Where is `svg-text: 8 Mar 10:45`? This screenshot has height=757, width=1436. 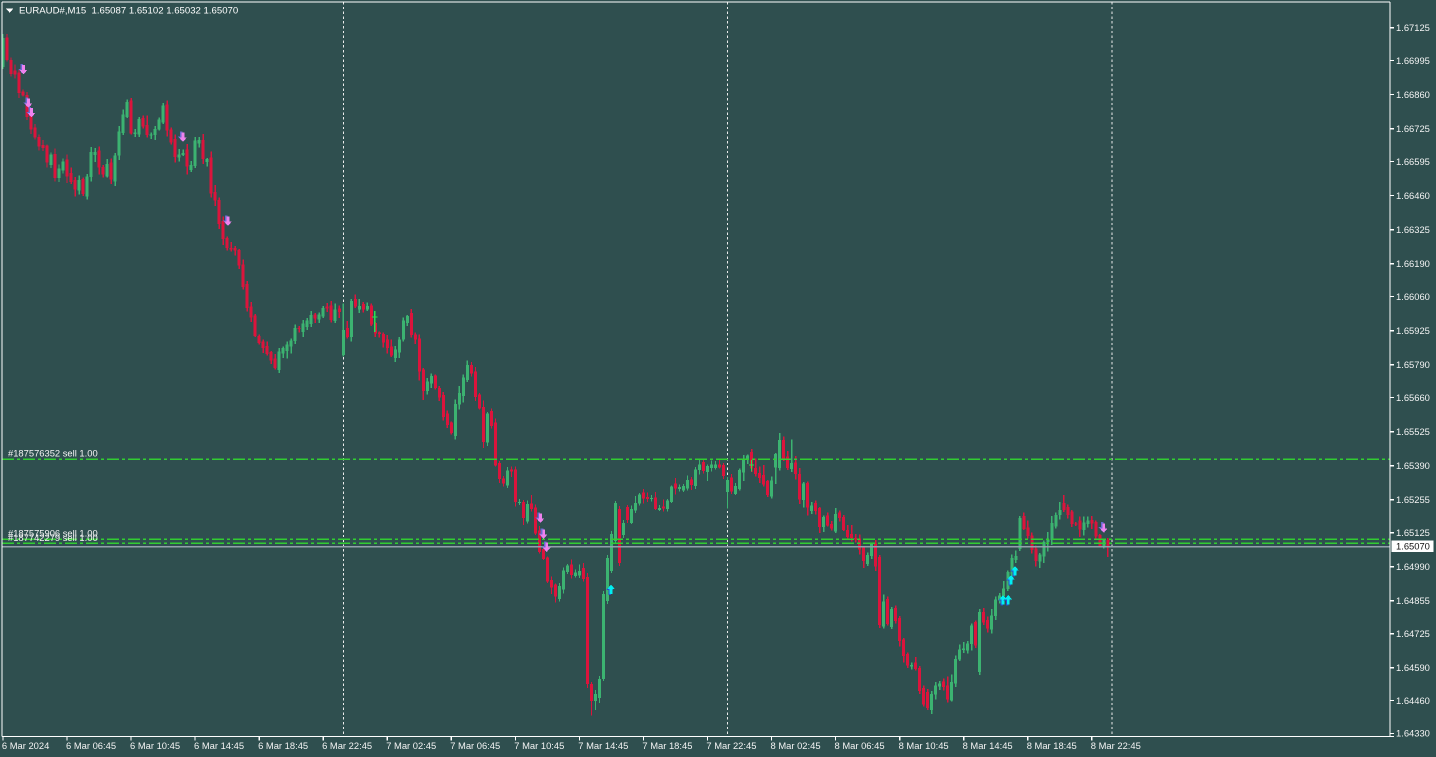 svg-text: 8 Mar 10:45 is located at coordinates (924, 745).